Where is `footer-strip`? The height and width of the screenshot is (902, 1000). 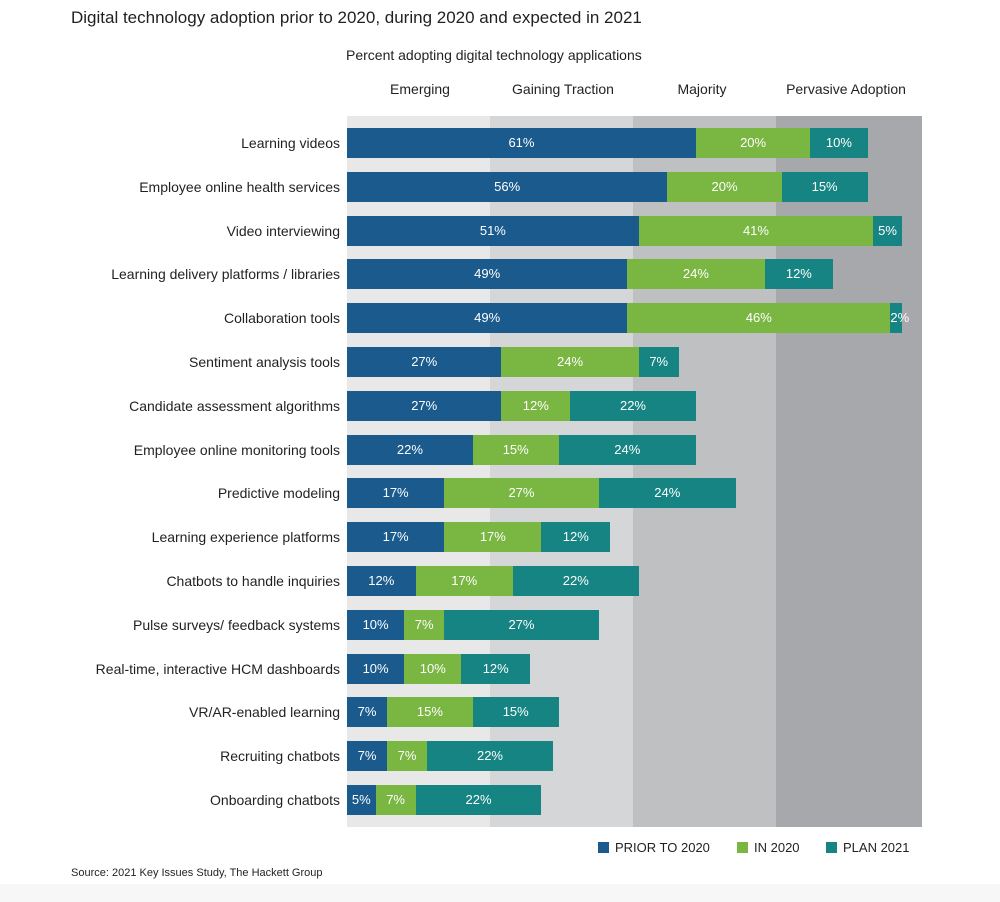 footer-strip is located at coordinates (500, 893).